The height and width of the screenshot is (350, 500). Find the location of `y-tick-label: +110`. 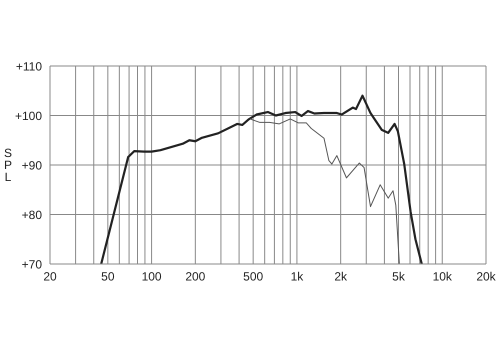

y-tick-label: +110 is located at coordinates (29, 66).